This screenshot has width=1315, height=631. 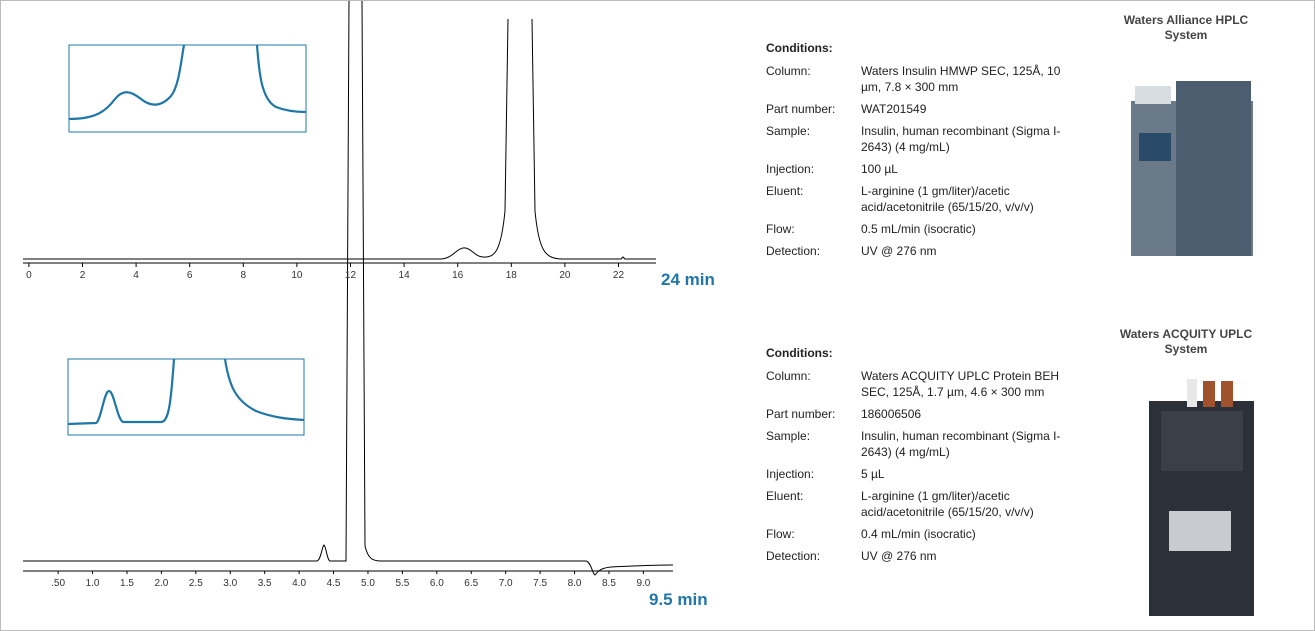 I want to click on x-tick-label: 6, so click(x=190, y=275).